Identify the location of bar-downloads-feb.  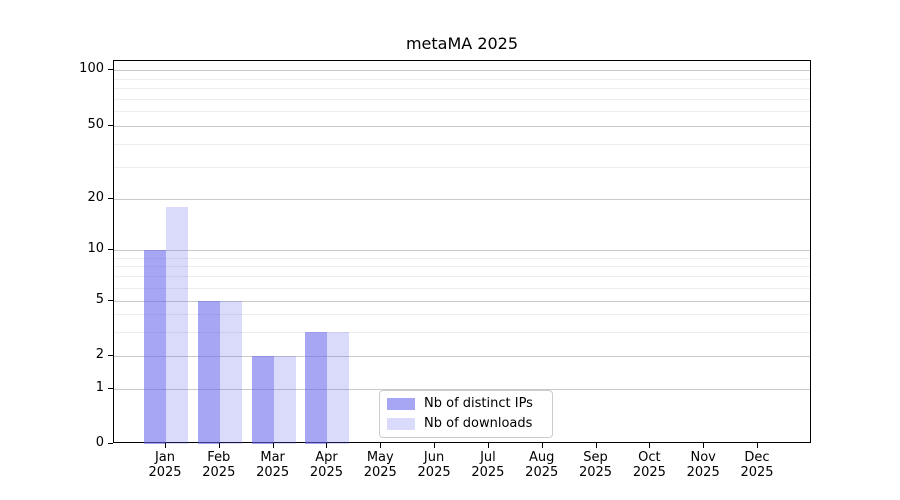
(230, 372).